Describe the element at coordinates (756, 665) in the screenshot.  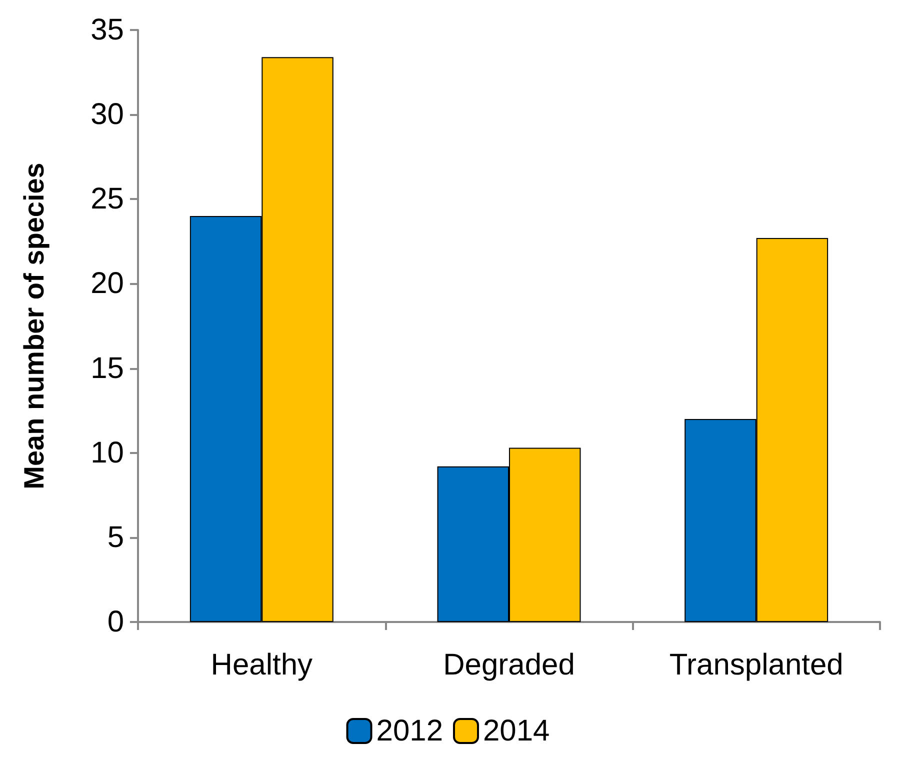
I see `x-tick-label: Transplanted` at that location.